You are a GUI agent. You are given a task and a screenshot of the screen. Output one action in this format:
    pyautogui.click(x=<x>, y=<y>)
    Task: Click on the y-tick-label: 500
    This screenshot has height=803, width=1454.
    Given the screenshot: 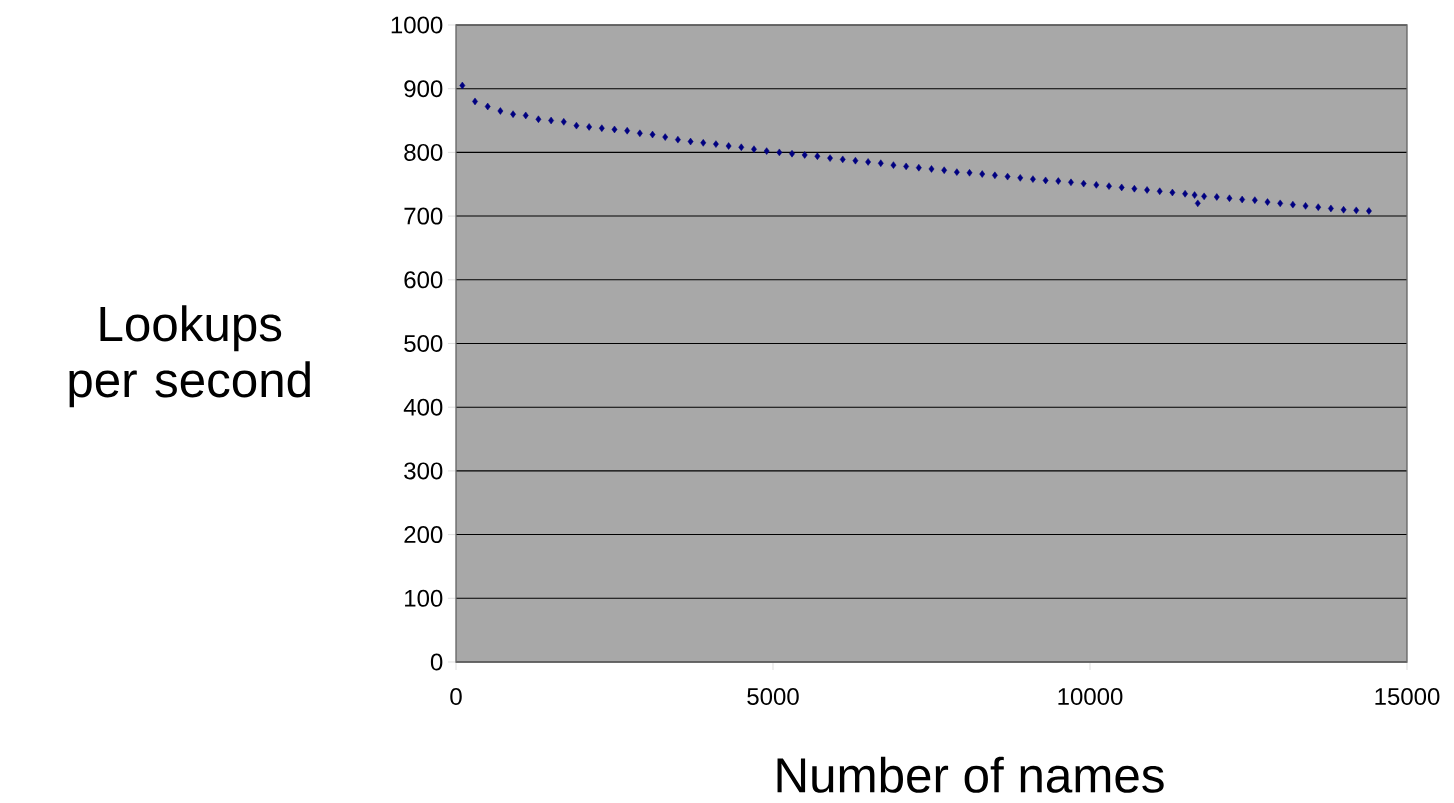 What is the action you would take?
    pyautogui.click(x=423, y=343)
    